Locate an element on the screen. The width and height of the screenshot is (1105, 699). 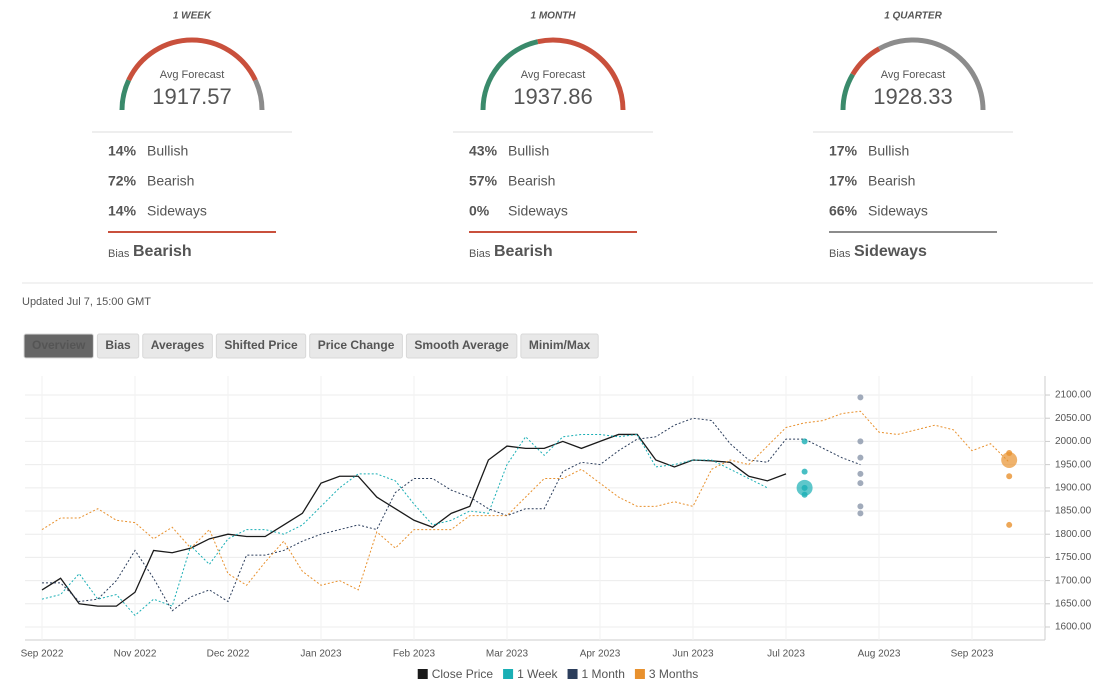
gauge-period: 1 WEEK is located at coordinates (192, 16).